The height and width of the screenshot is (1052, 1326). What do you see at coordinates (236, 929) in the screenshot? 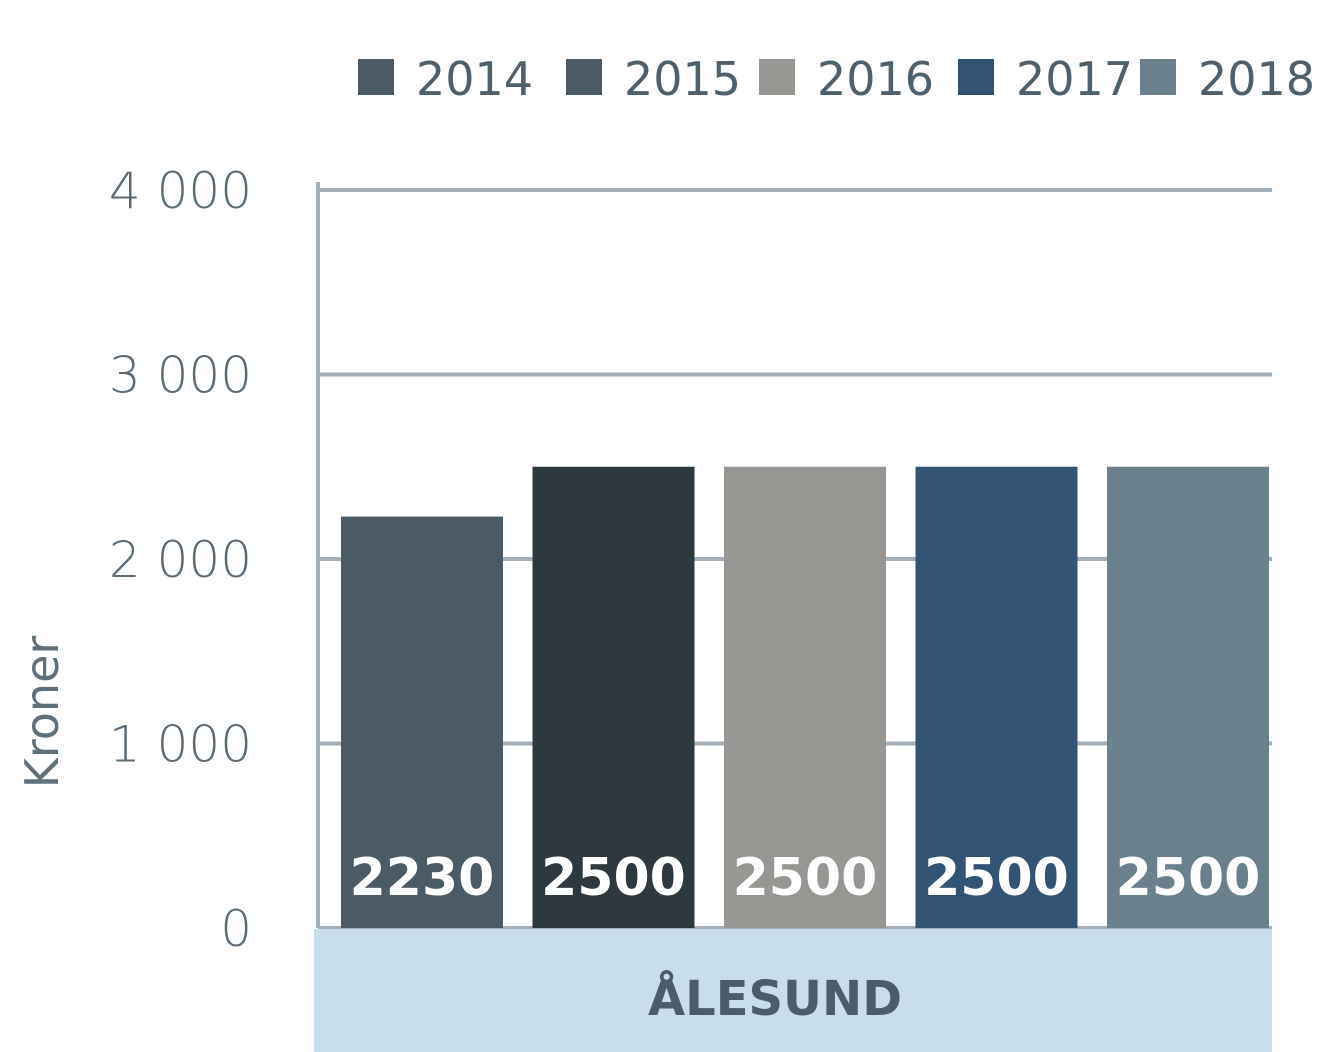
I see `y-tick-label: 0` at bounding box center [236, 929].